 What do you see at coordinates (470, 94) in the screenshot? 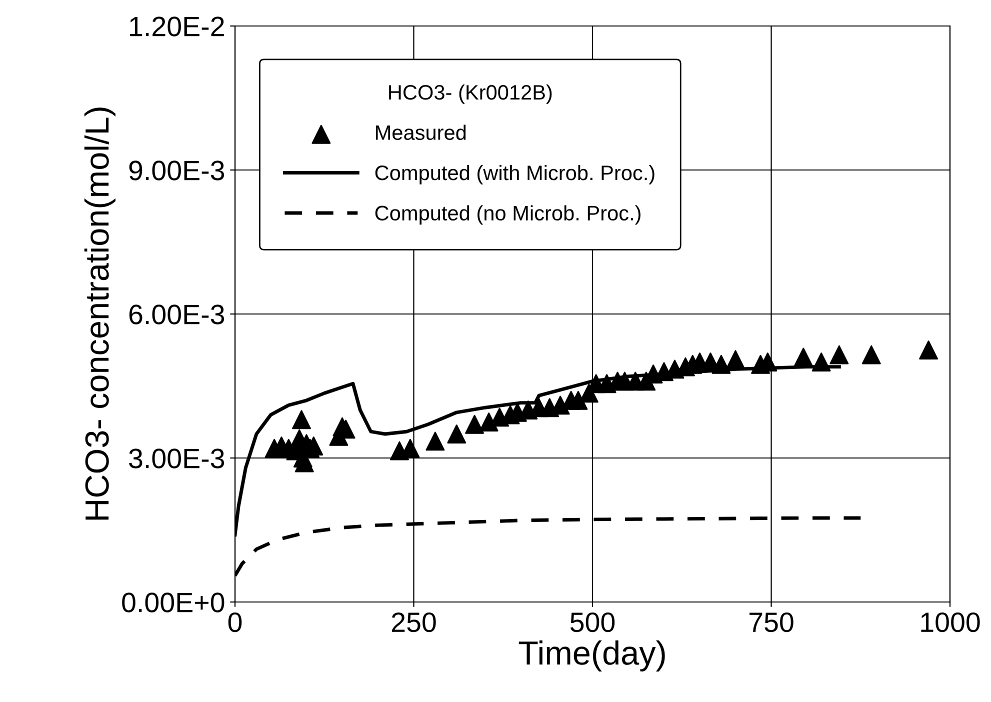
I see `legend-title: HCO3- (Kr0012B)` at bounding box center [470, 94].